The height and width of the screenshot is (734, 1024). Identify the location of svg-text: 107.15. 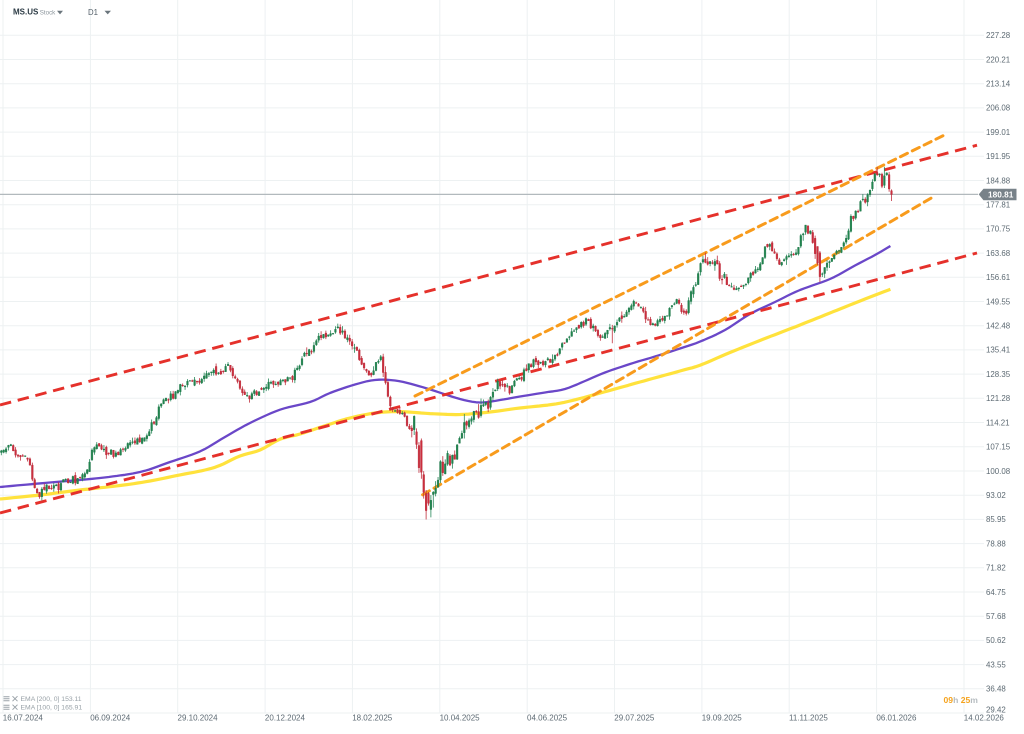
(998, 447).